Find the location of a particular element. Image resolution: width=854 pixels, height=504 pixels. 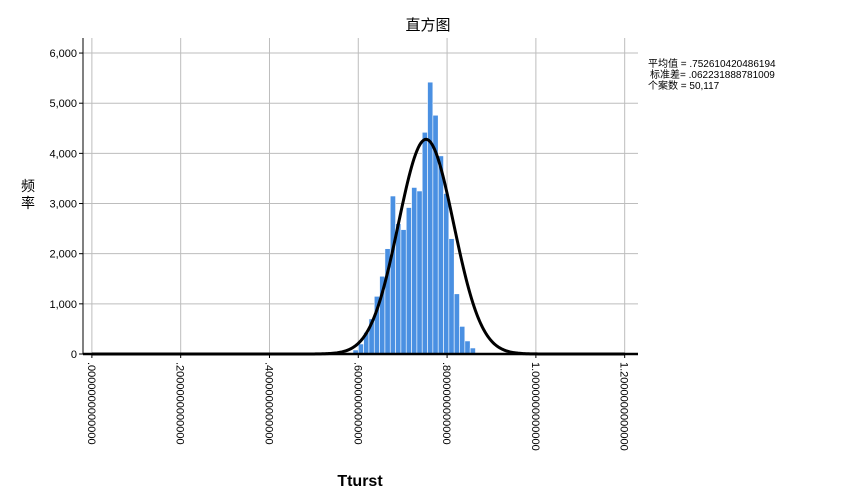

y-axis-label-char-2: 率 is located at coordinates (28, 203).